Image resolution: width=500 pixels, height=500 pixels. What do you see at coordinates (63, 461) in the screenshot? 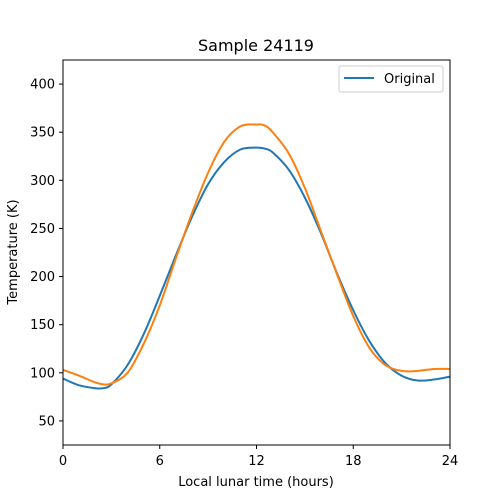
I see `x-tick-label: 0` at bounding box center [63, 461].